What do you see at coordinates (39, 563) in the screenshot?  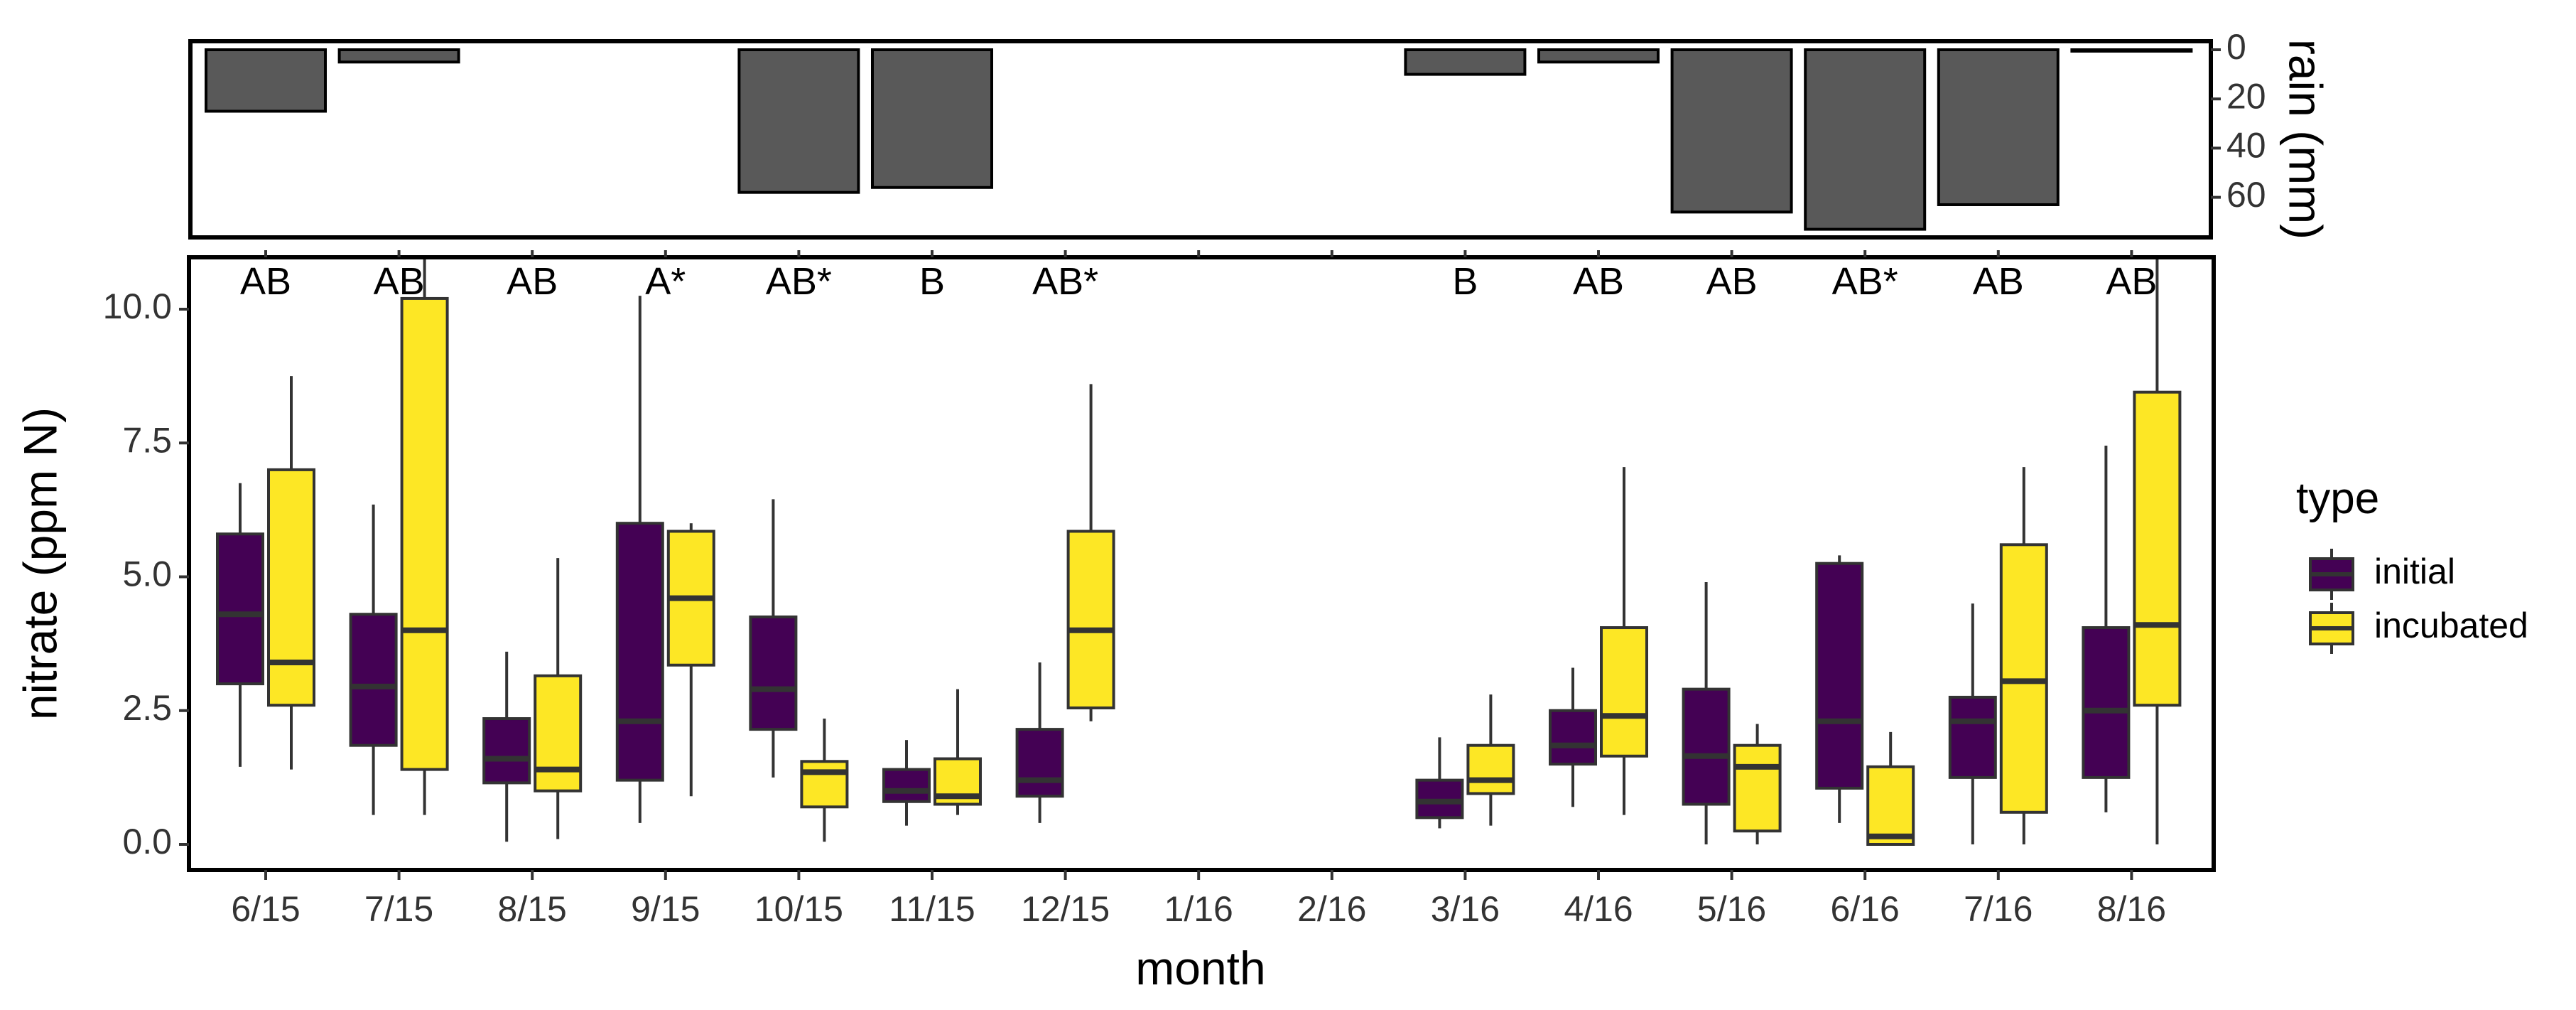 I see `nitrate-axis-title: nitrate (ppm N)` at bounding box center [39, 563].